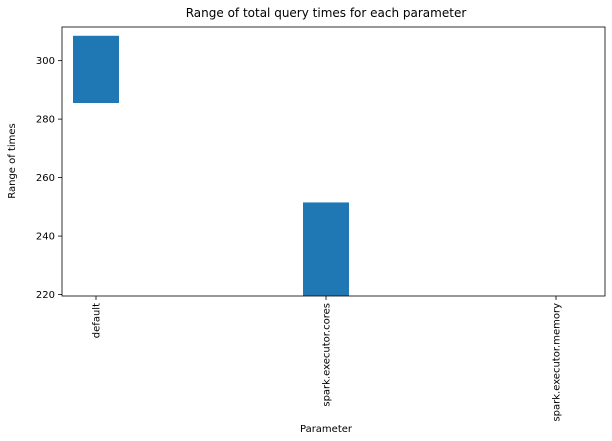 The width and height of the screenshot is (612, 441). I want to click on y-tick-label: 260, so click(45, 178).